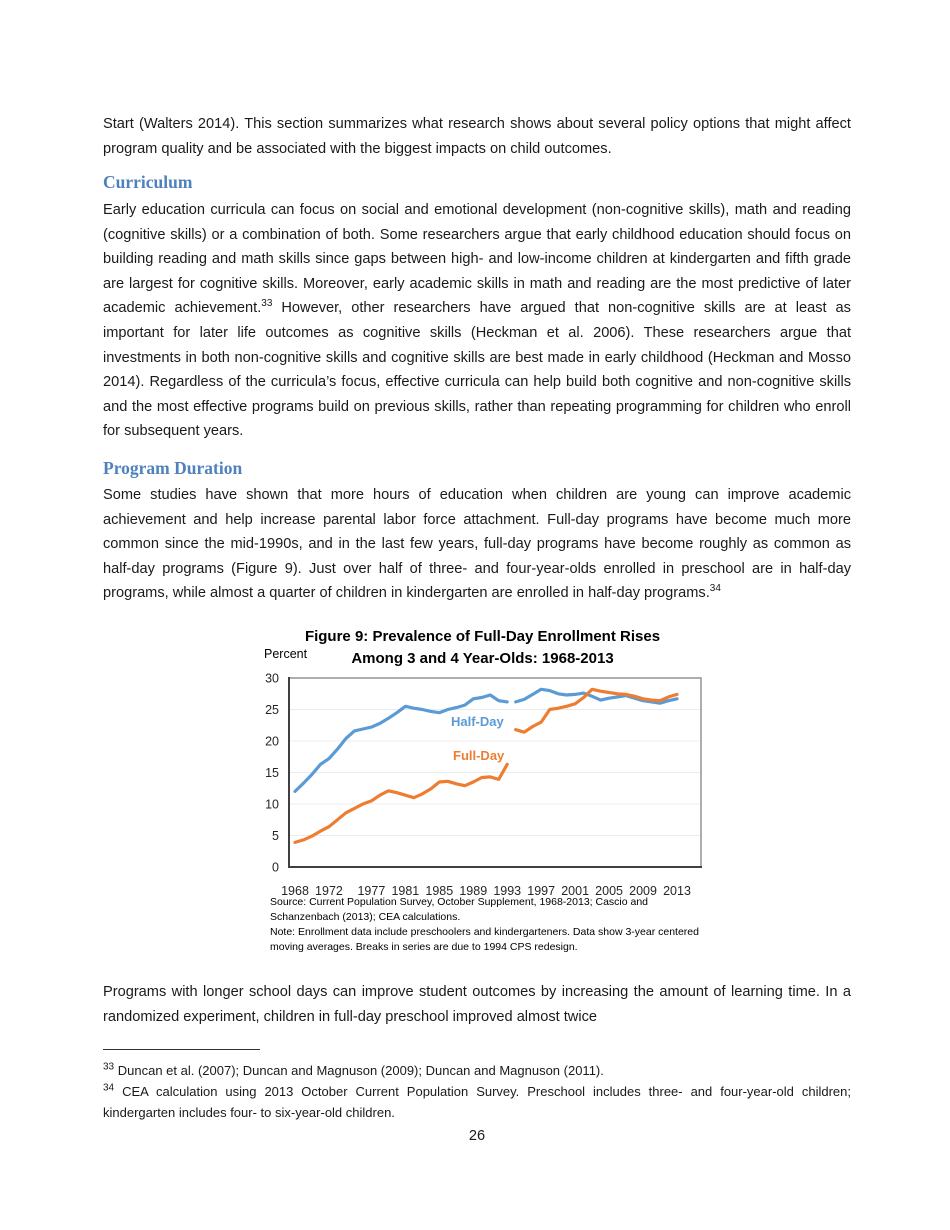  What do you see at coordinates (405, 891) in the screenshot?
I see `x-tick-label-1981: 1981` at bounding box center [405, 891].